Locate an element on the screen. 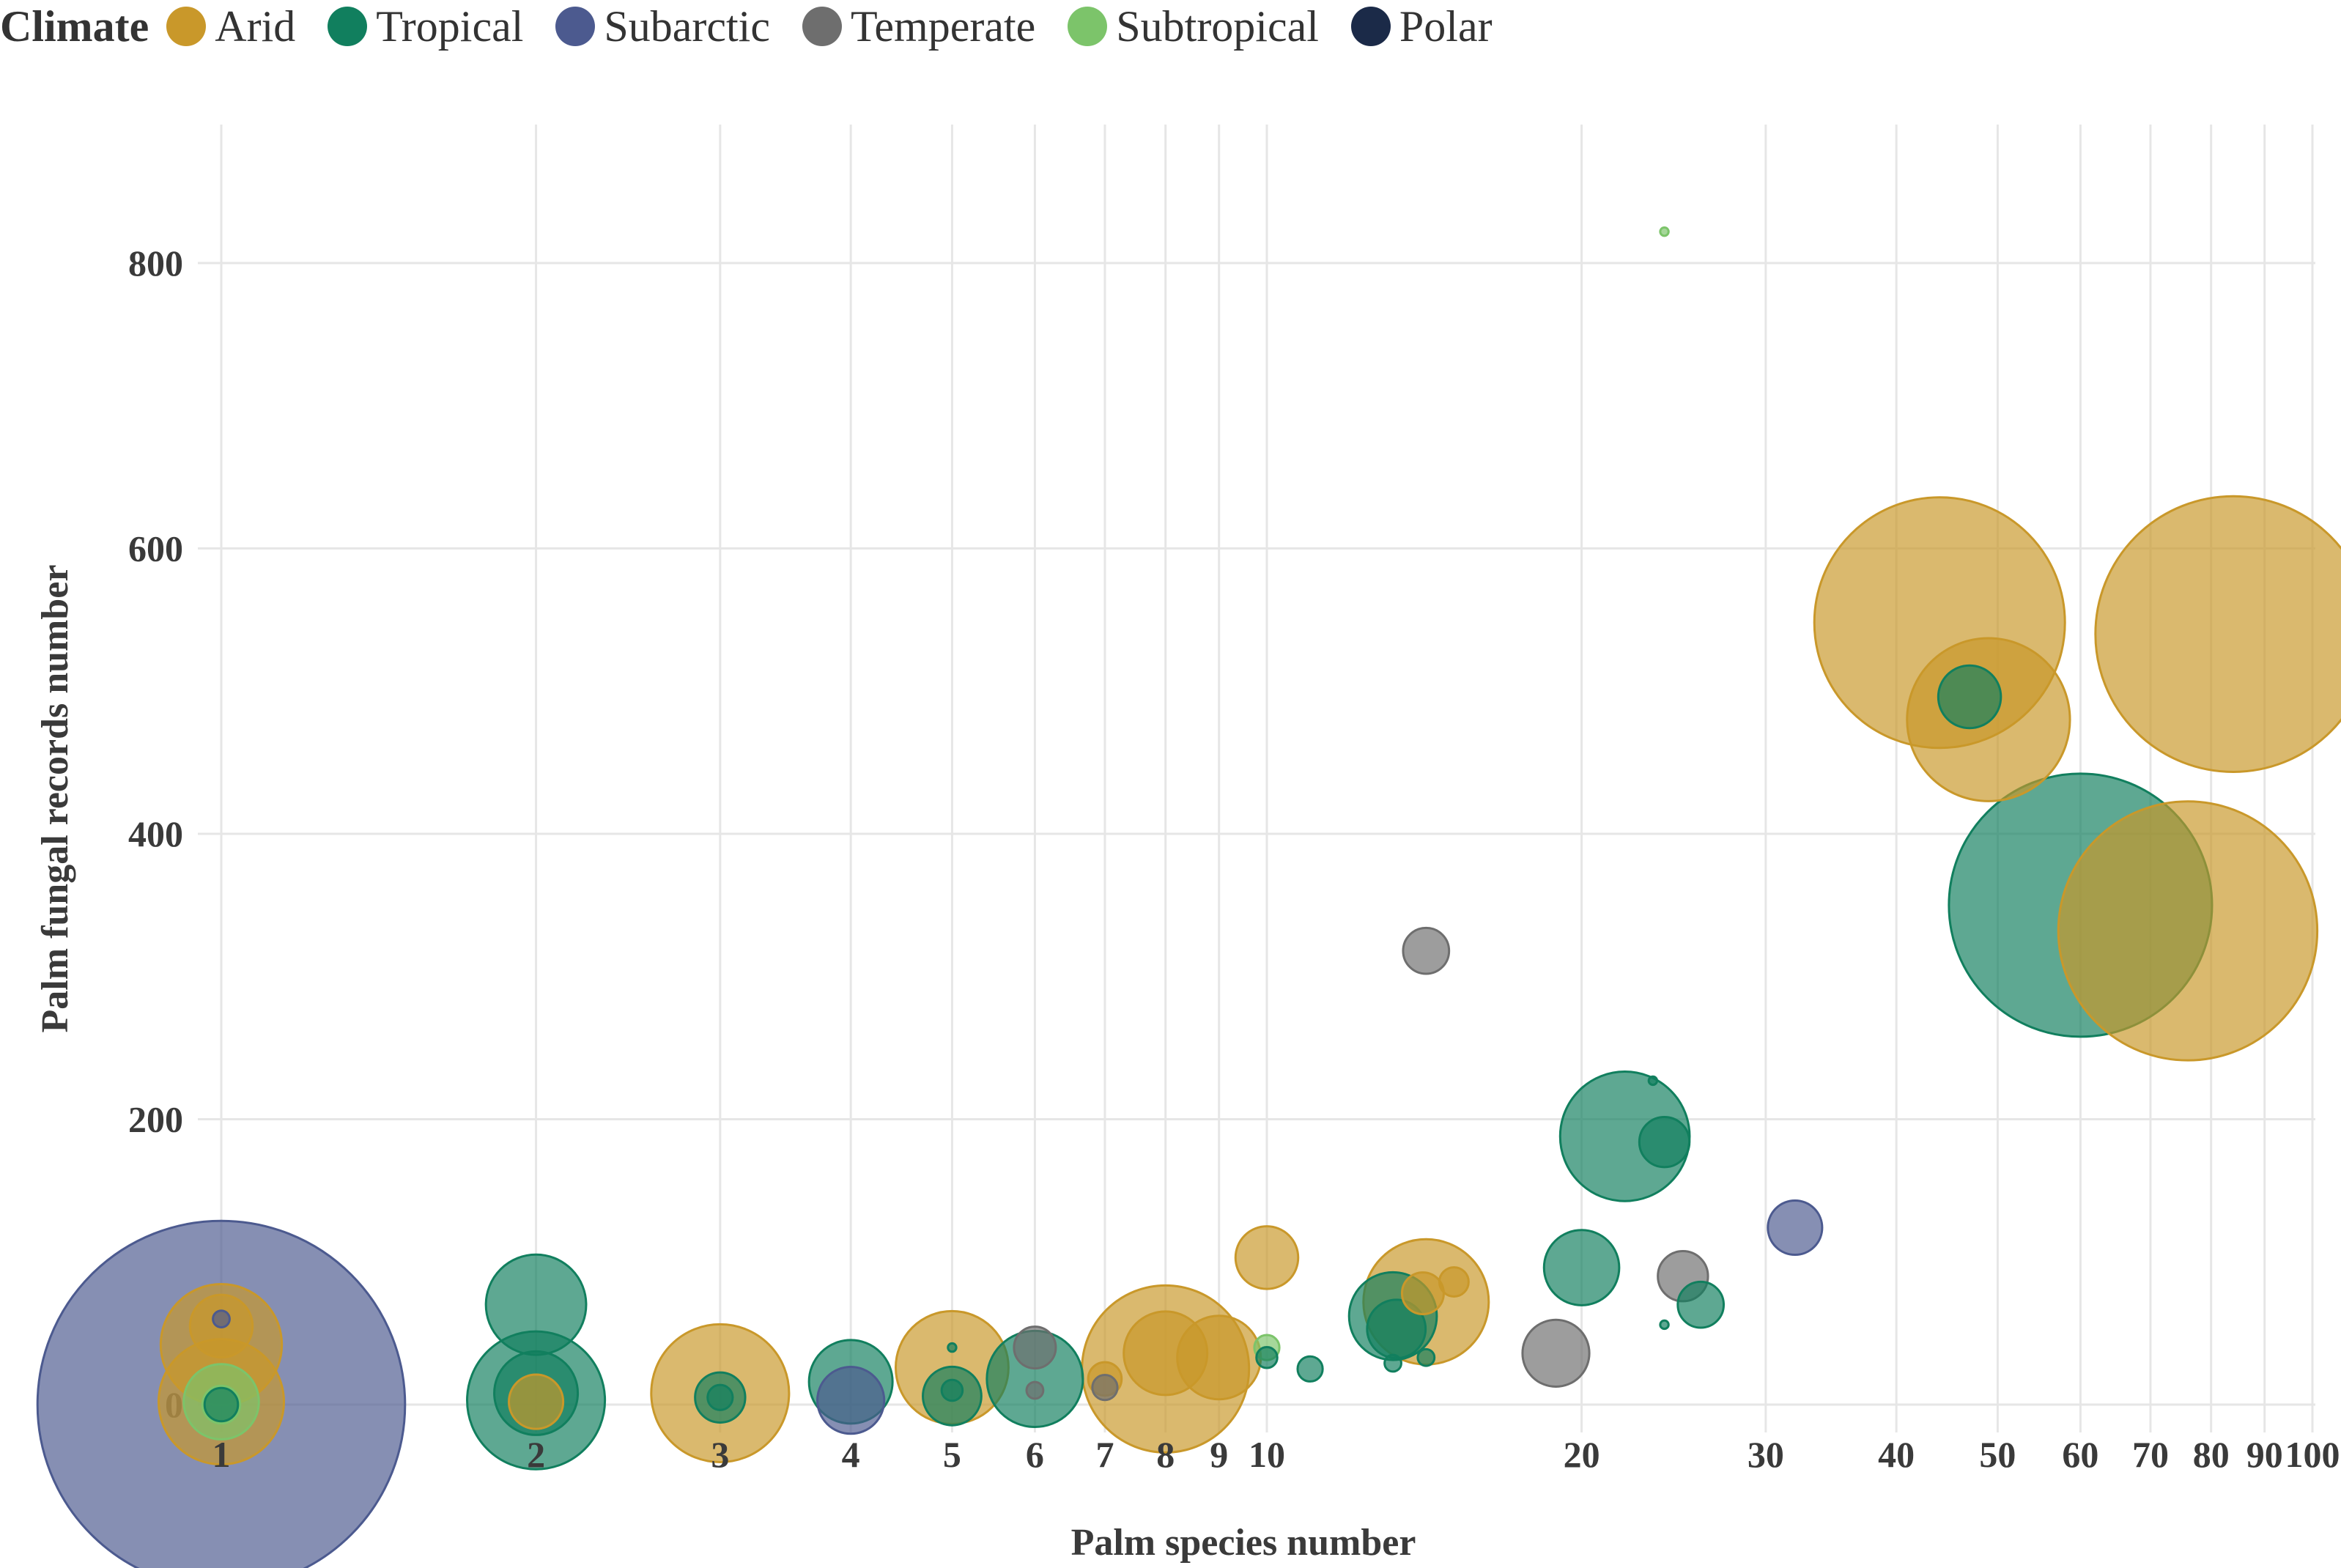  x-tick-label: 50 is located at coordinates (1997, 1455).